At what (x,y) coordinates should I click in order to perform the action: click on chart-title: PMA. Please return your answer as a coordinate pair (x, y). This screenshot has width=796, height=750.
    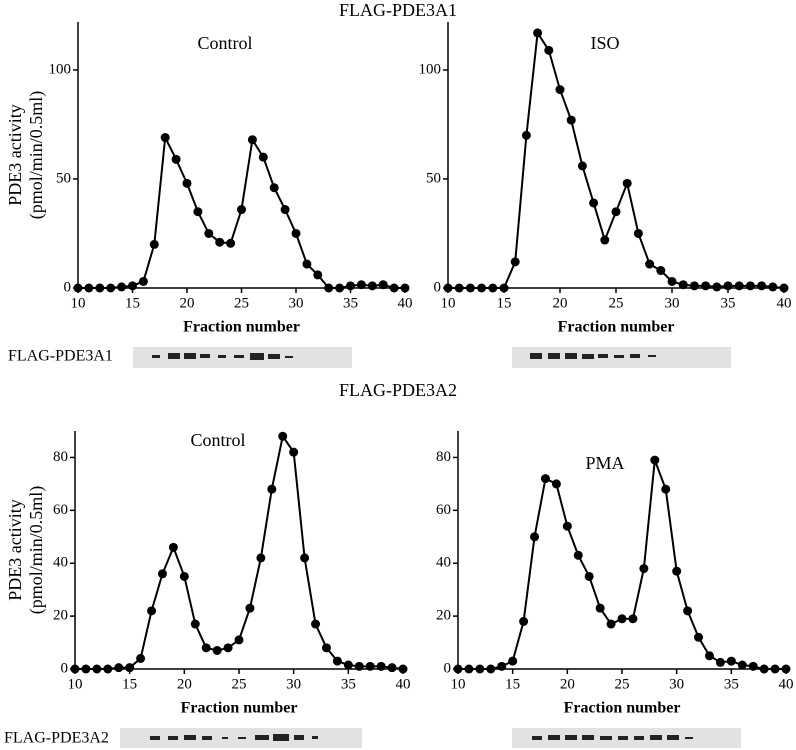
    Looking at the image, I should click on (604, 463).